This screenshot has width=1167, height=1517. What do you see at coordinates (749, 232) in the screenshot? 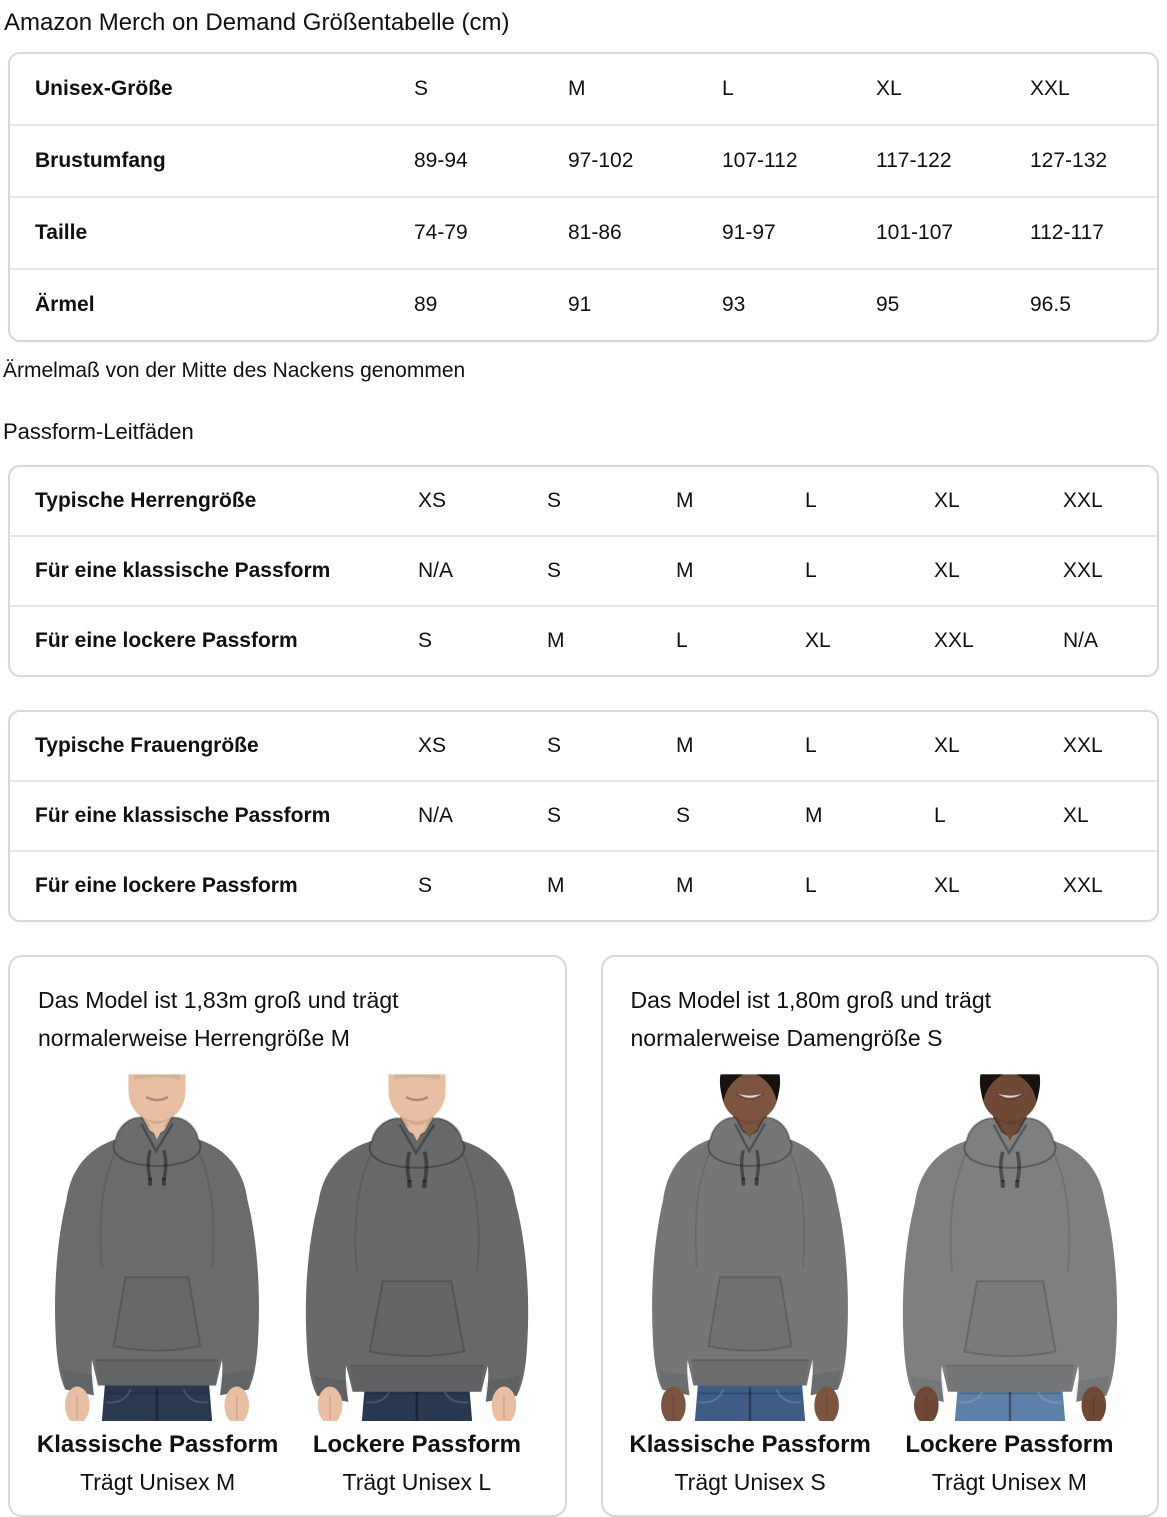
I see `size-cell: 91-97` at bounding box center [749, 232].